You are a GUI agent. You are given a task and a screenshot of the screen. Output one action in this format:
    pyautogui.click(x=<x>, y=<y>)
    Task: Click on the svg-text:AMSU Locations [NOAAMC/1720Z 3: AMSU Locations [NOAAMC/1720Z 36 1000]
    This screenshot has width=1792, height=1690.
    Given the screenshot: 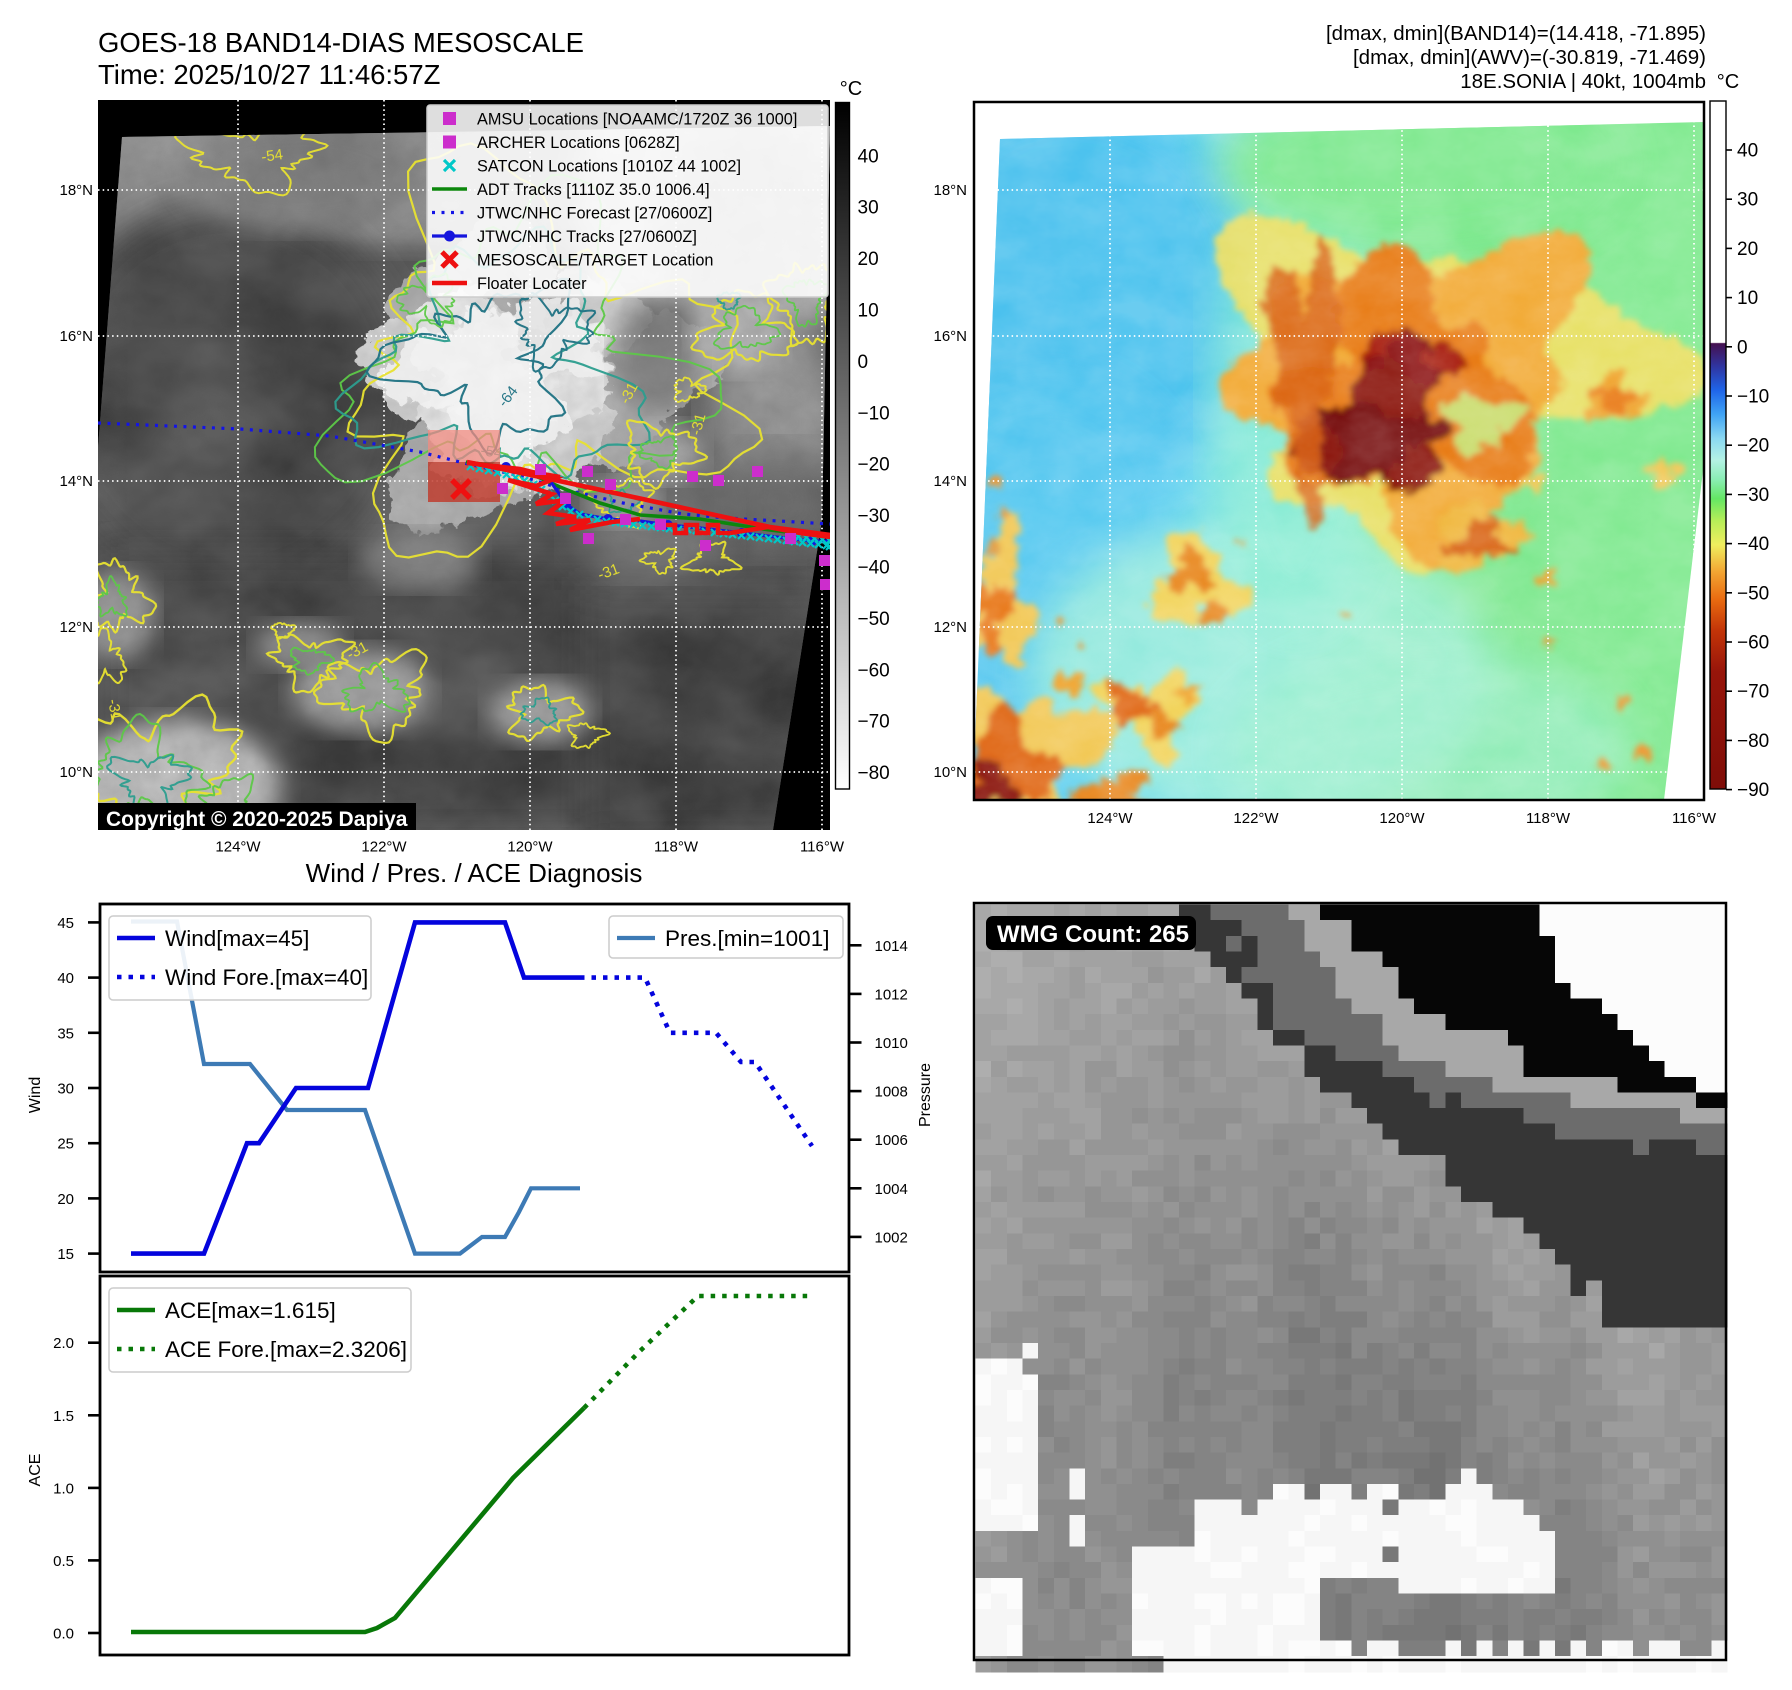 What is the action you would take?
    pyautogui.click(x=637, y=120)
    